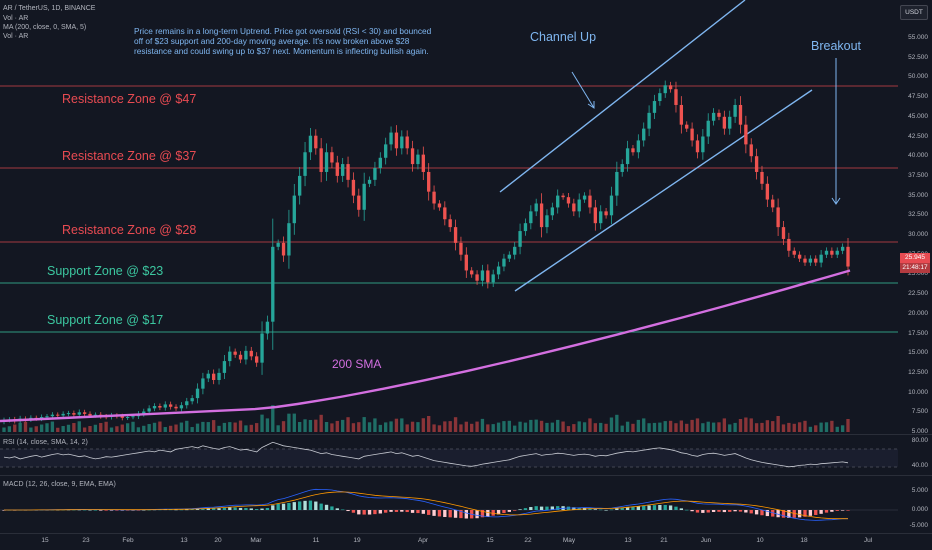  Describe the element at coordinates (45, 442) in the screenshot. I see `rsi-legend: RSI (14, close, SMA, 14, 2)` at that location.